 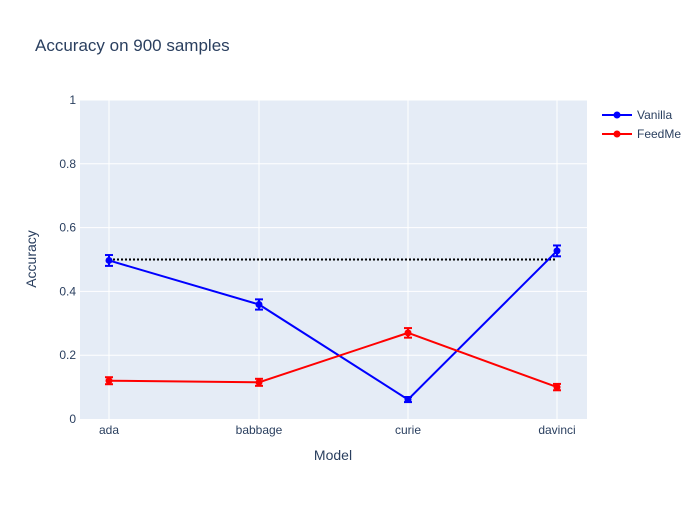 I want to click on x-axis-ticks: ada babbage curie davinci, so click(x=337, y=430).